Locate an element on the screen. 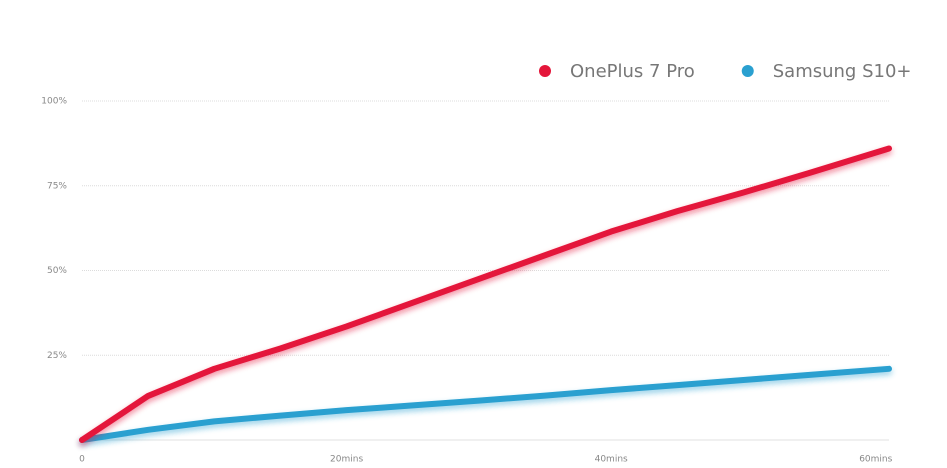  y-tick-label: 75% is located at coordinates (57, 186).